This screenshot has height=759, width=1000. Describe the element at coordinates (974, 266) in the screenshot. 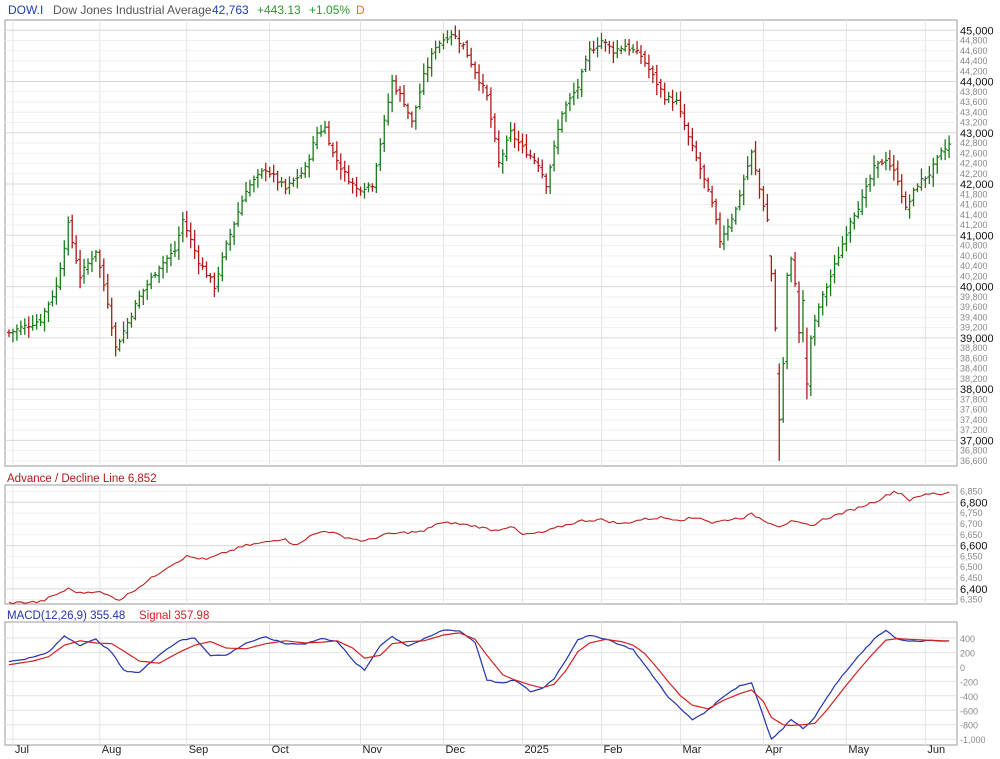

I see `price-tick-label-minor: 40,400` at that location.